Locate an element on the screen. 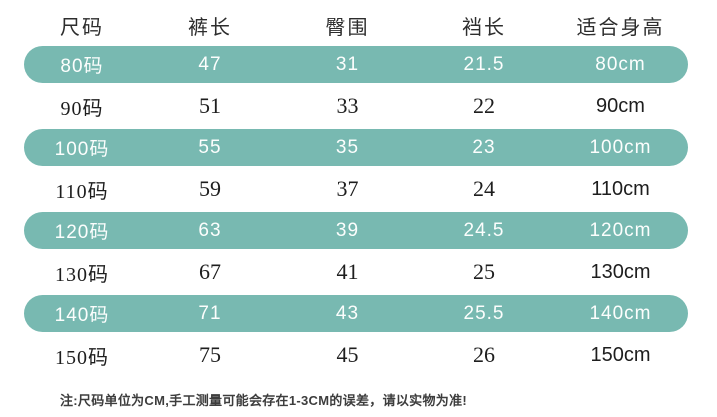 The height and width of the screenshot is (417, 717). size-cell: 140码 is located at coordinates (82, 316).